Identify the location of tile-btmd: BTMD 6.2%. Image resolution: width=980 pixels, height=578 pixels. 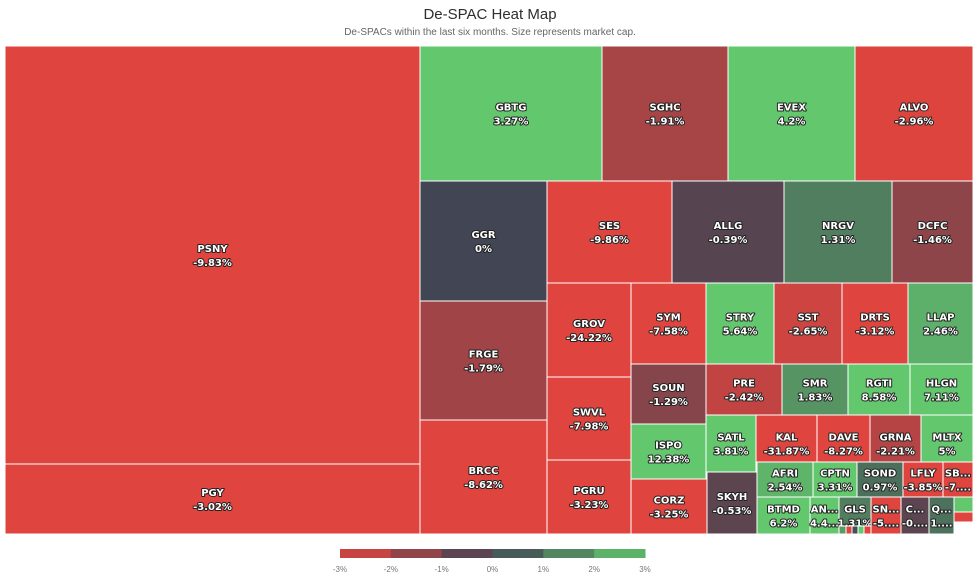
(783, 515).